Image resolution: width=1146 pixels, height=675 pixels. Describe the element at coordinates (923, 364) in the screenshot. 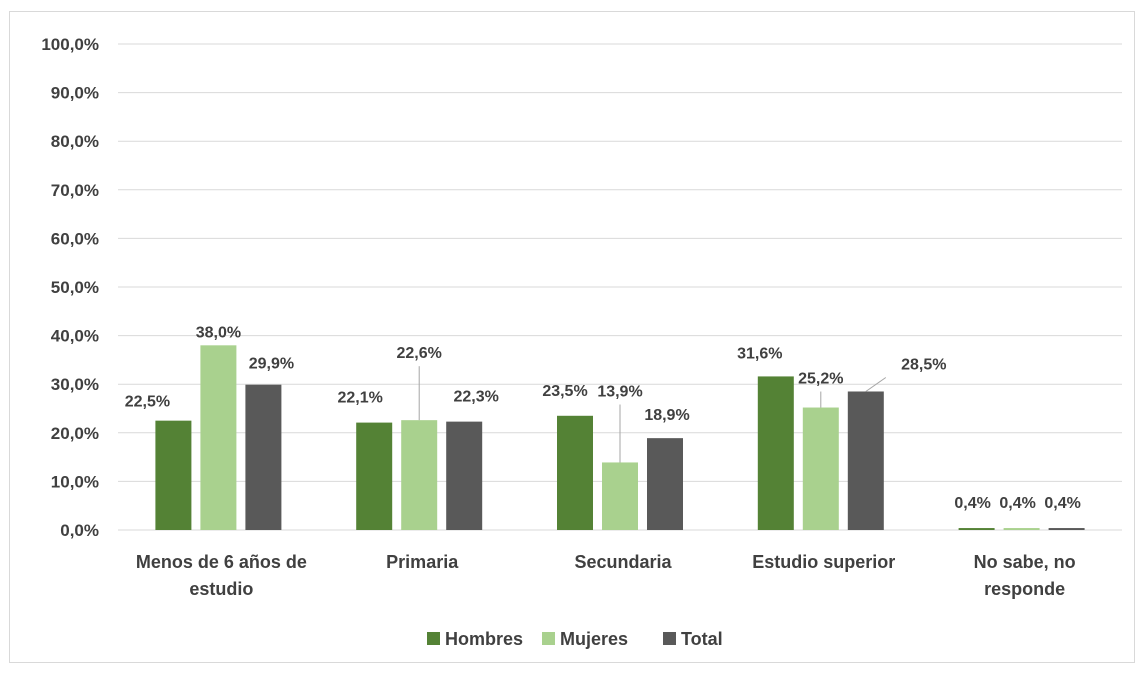

I see `data-label: 28,5%` at that location.